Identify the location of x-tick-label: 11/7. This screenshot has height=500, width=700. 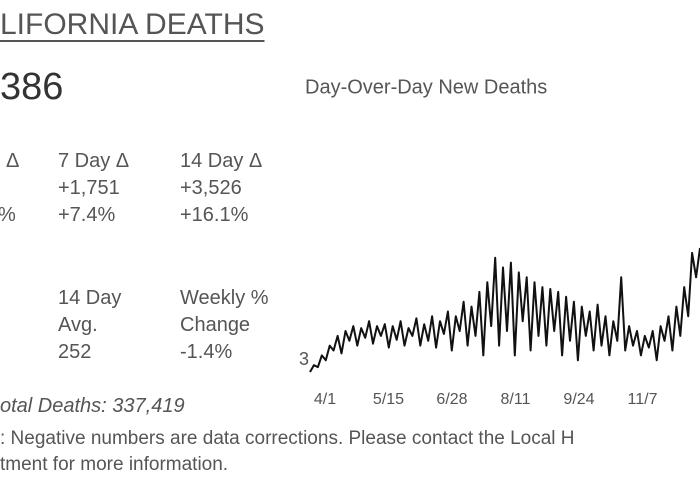
(643, 399).